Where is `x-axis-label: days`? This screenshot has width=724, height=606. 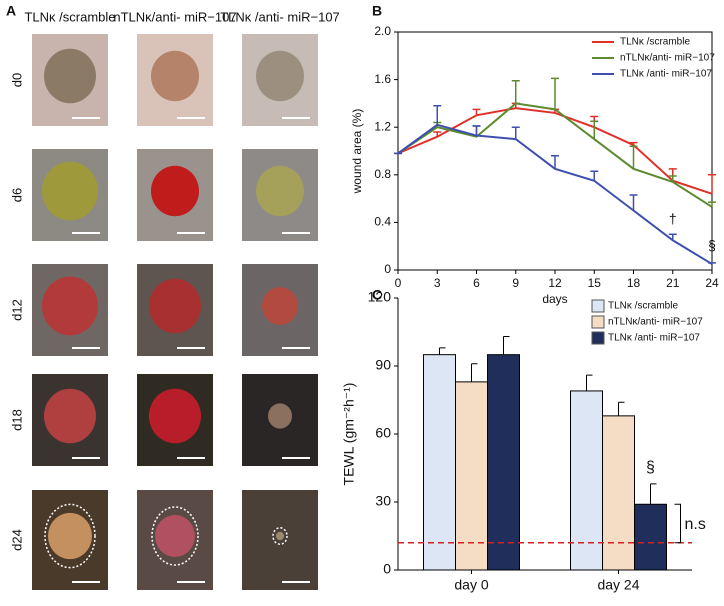
x-axis-label: days is located at coordinates (554, 299).